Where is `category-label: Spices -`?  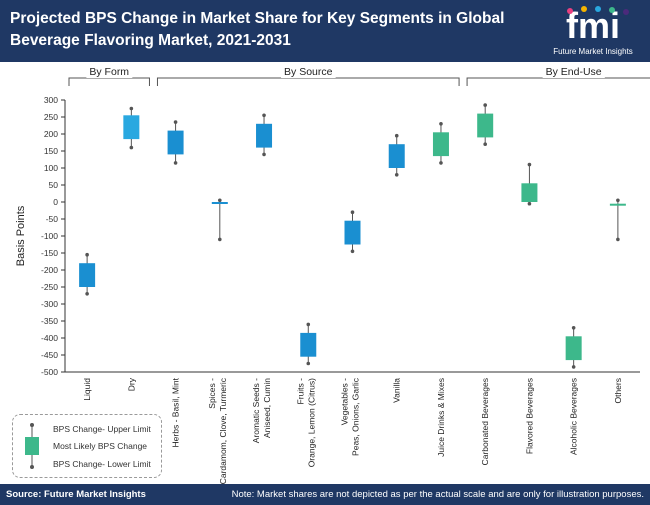
category-label: Spices - is located at coordinates (212, 393).